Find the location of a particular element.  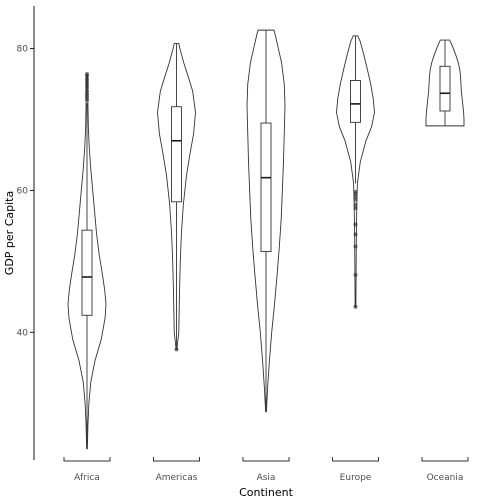

x-tick-label: Europe is located at coordinates (356, 478).